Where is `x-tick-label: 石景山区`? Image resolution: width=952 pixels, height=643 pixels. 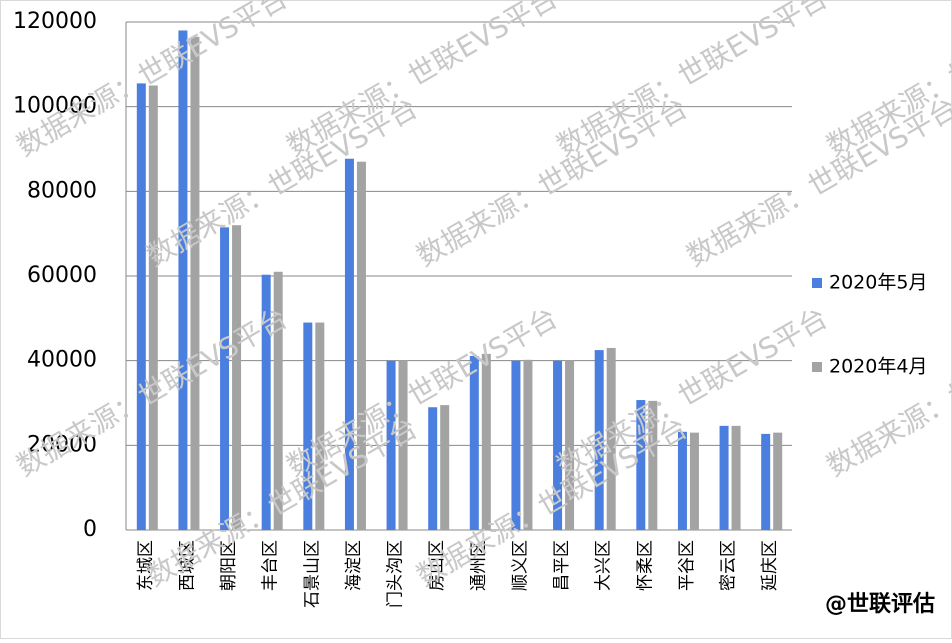 x-tick-label: 石景山区 is located at coordinates (312, 574).